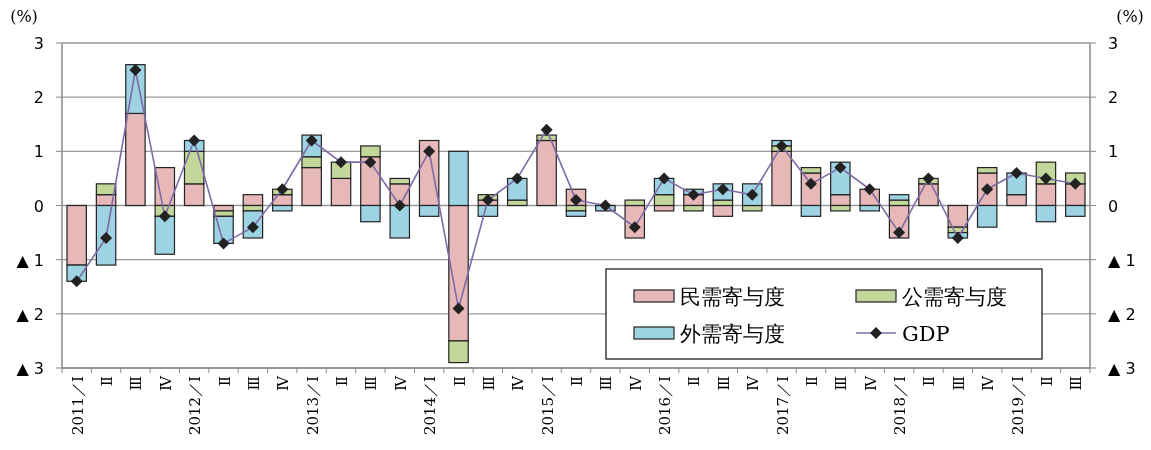 This screenshot has width=1151, height=450. I want to click on y2-axis-title: (%), so click(1130, 16).